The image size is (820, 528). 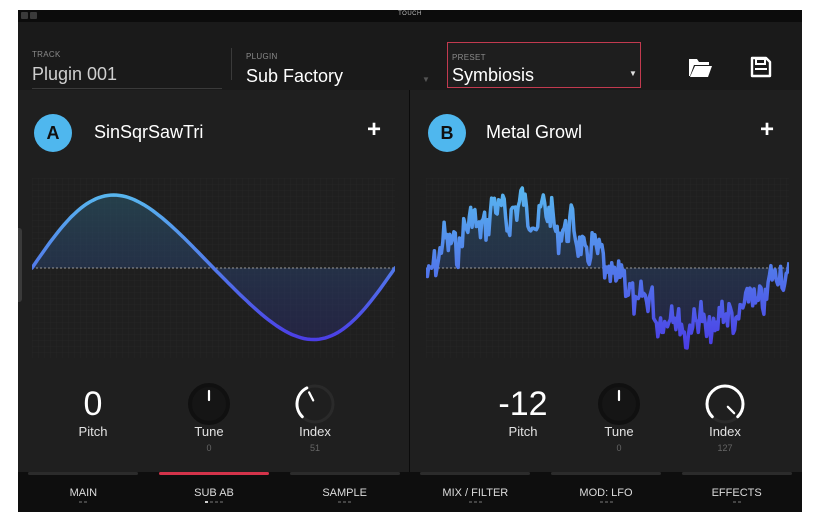 I want to click on osc-a-tune-label: Tune, so click(x=209, y=431).